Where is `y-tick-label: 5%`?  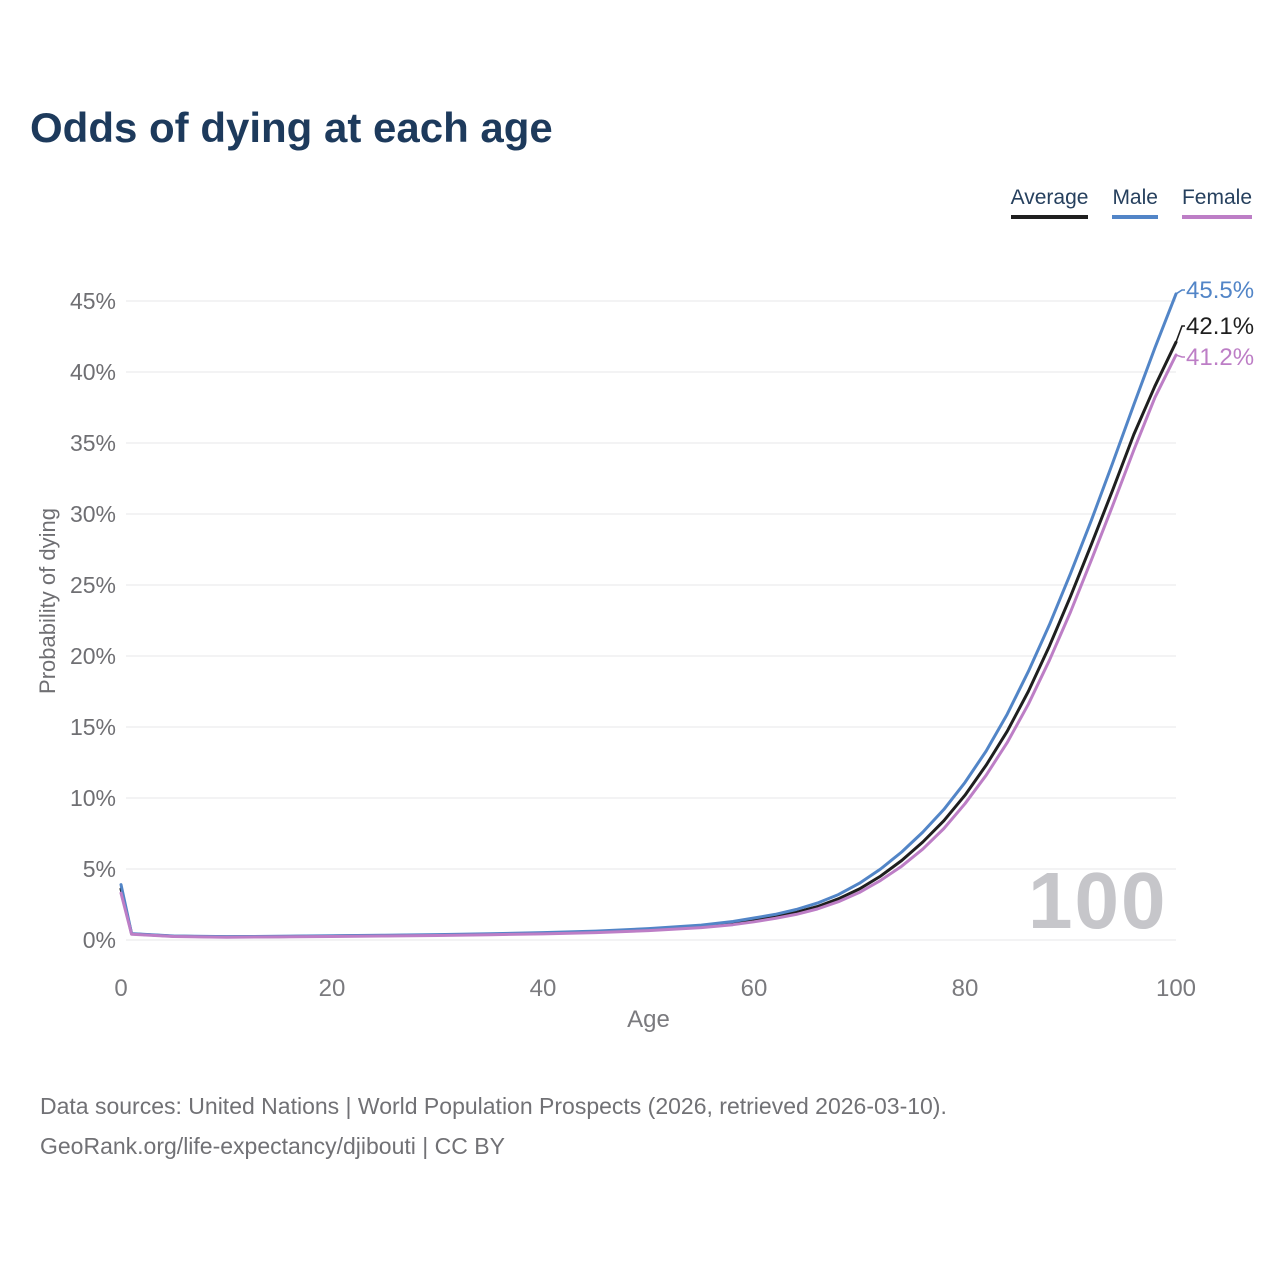
y-tick-label: 5% is located at coordinates (99, 869).